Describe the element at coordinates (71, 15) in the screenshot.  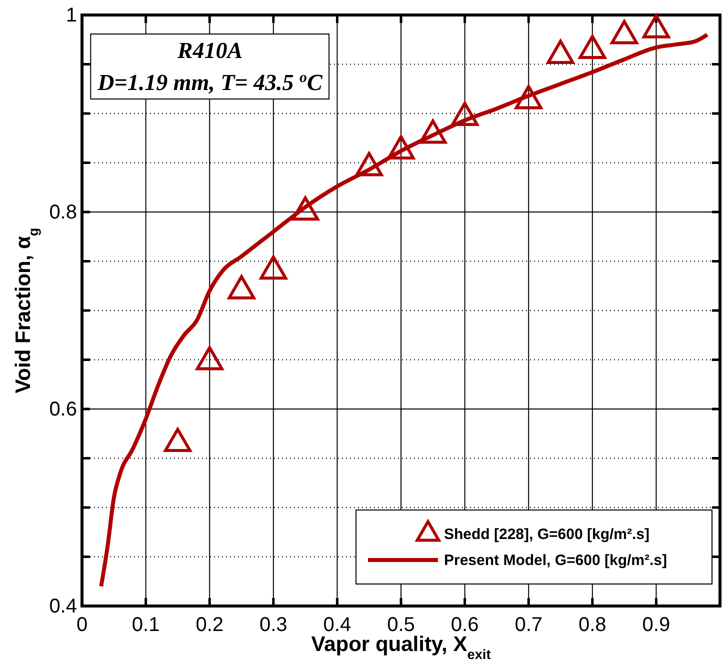
I see `y-tick-label: 1` at that location.